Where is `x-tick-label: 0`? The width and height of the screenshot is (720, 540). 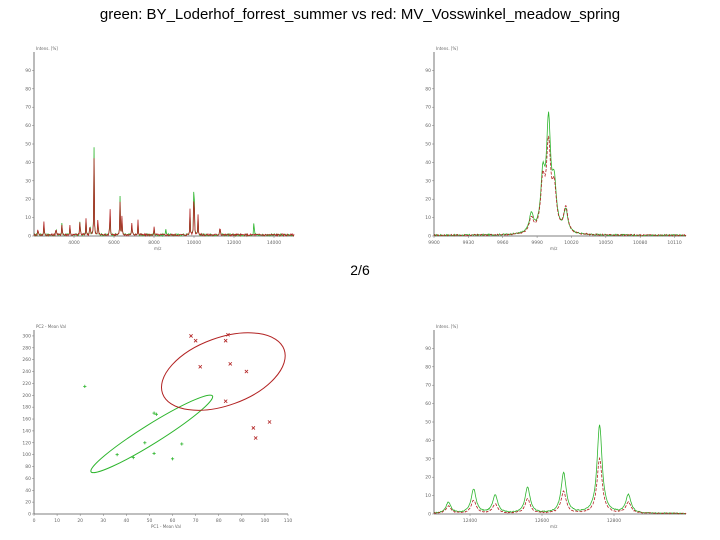
x-tick-label: 0 is located at coordinates (34, 521).